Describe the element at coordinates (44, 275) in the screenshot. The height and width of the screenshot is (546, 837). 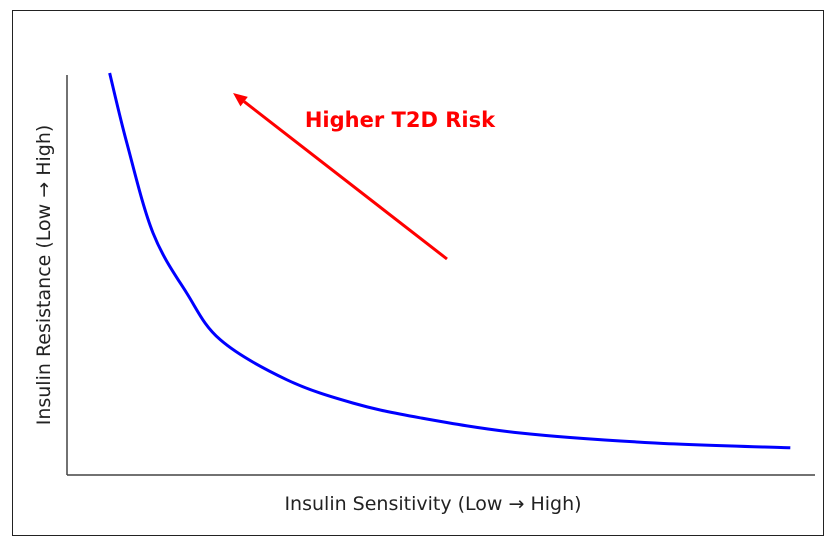
I see `y-axis-label: Insulin Resistance (Low → High)` at that location.